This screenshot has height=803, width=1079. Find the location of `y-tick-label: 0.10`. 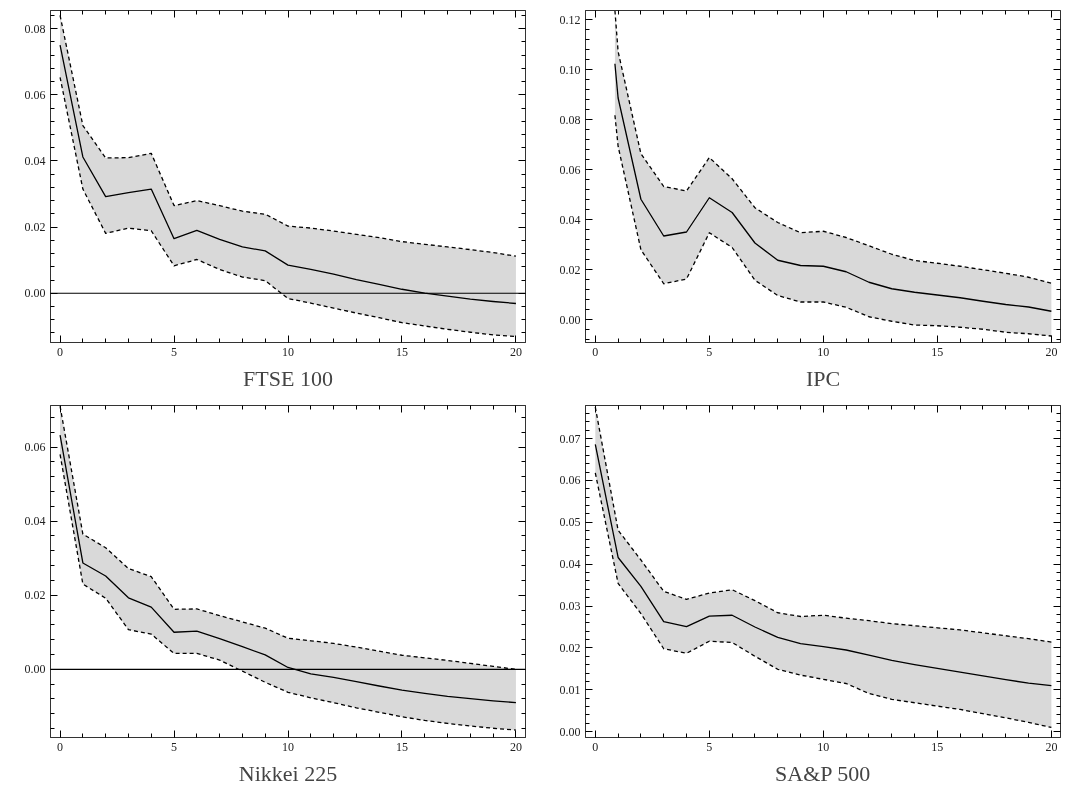

y-tick-label: 0.10 is located at coordinates (570, 69).